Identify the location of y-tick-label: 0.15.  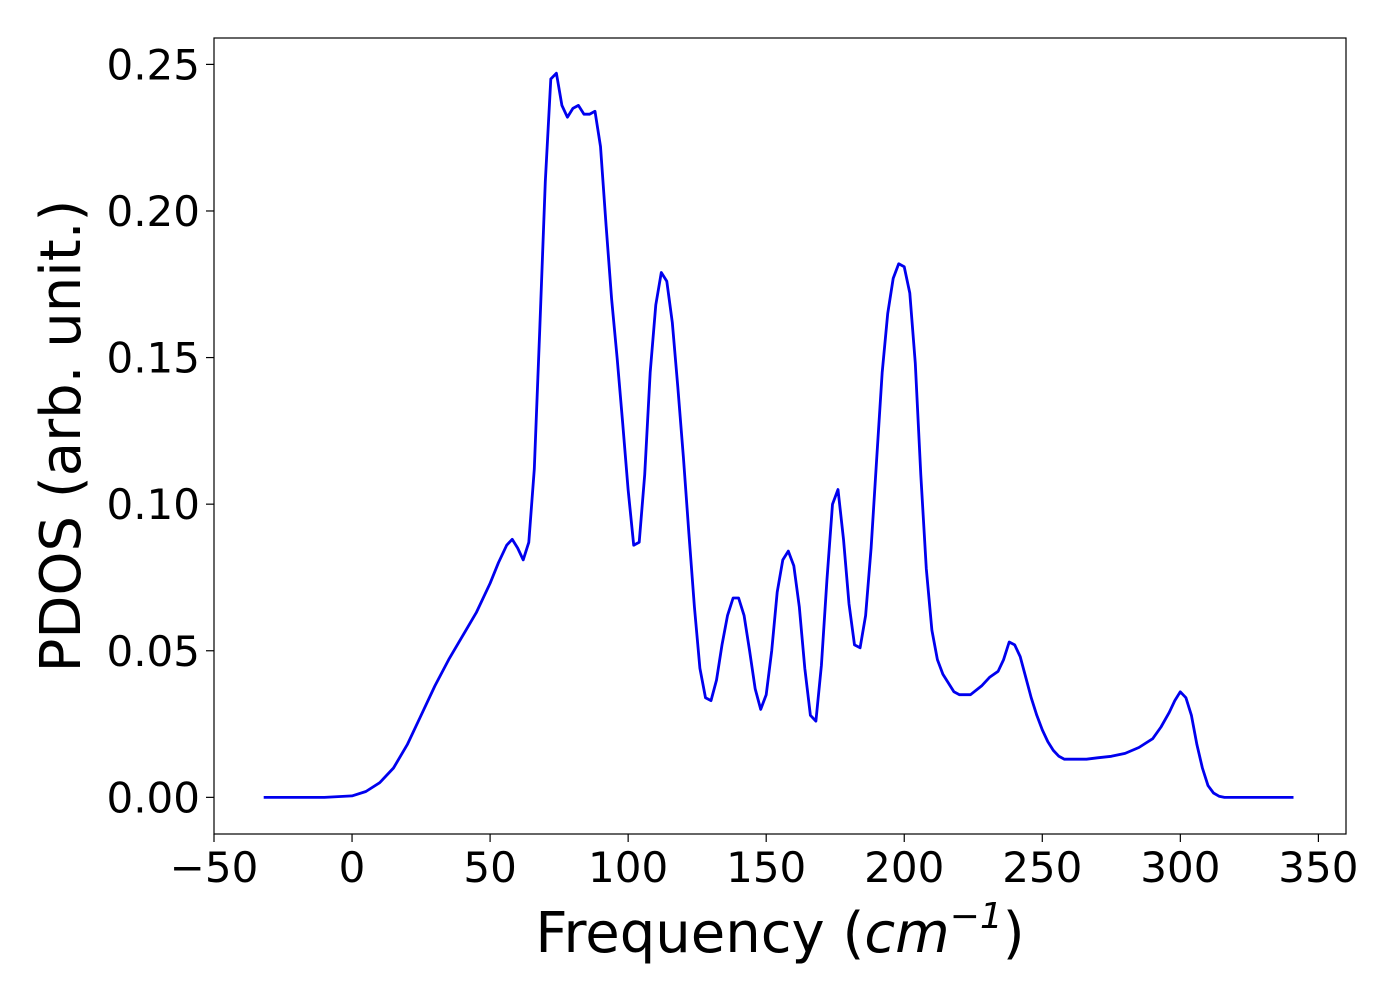
(153, 358).